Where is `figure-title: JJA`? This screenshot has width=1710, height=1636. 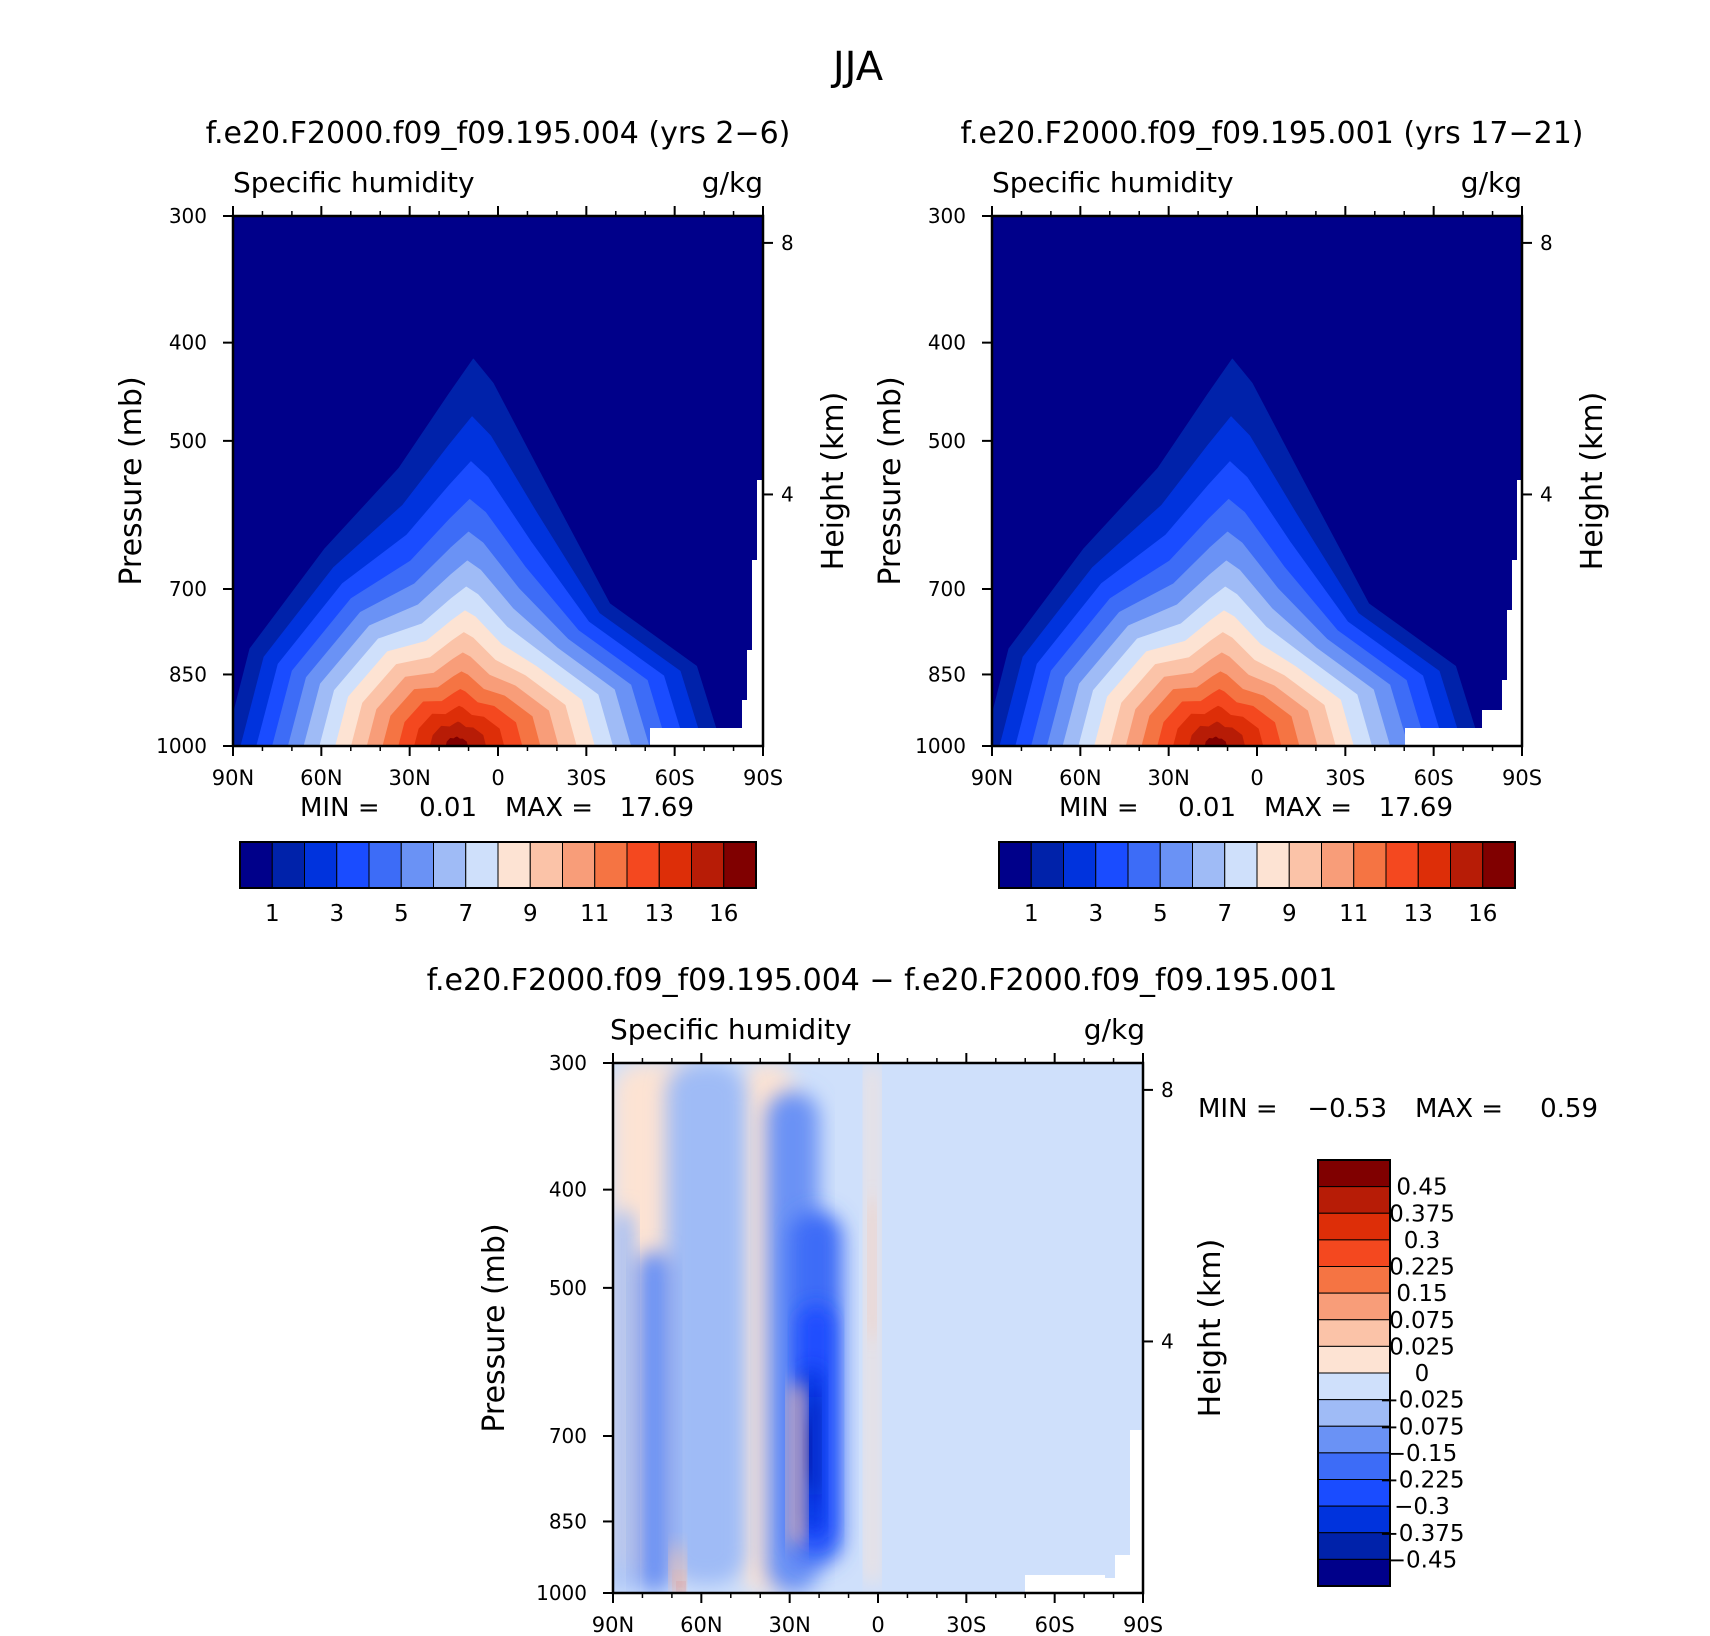 figure-title: JJA is located at coordinates (857, 67).